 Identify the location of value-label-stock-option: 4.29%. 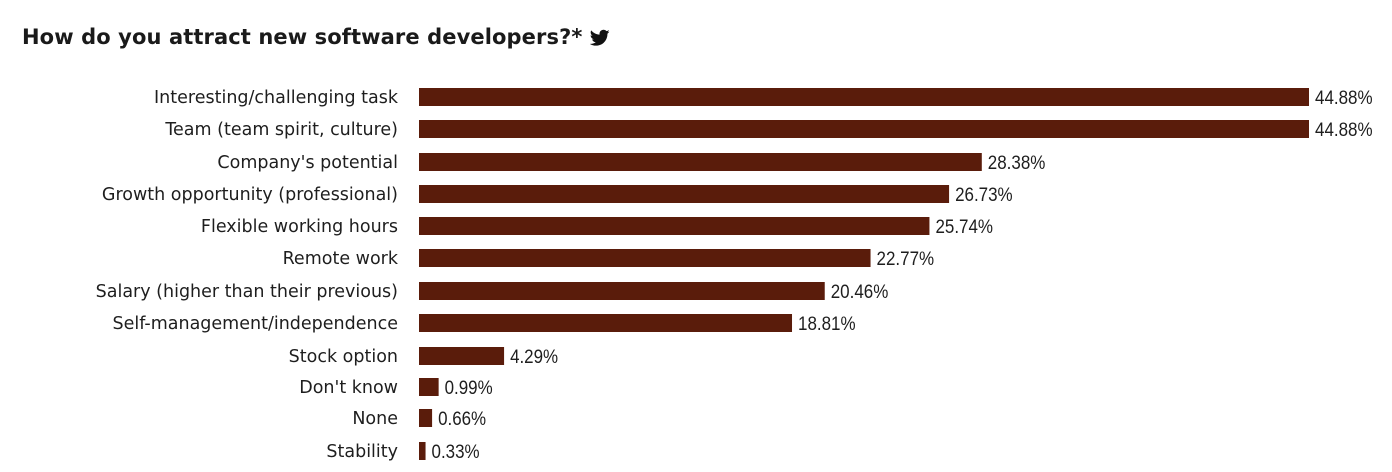
(534, 357).